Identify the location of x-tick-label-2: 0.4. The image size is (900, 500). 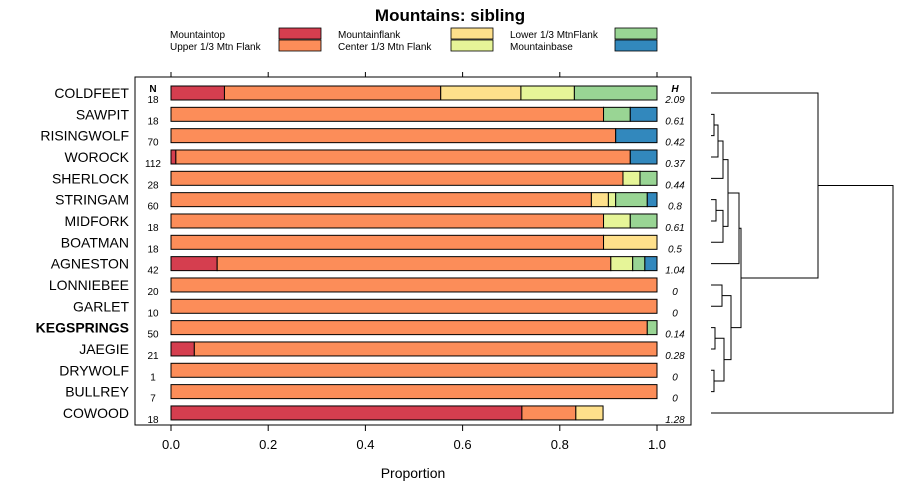
(365, 444).